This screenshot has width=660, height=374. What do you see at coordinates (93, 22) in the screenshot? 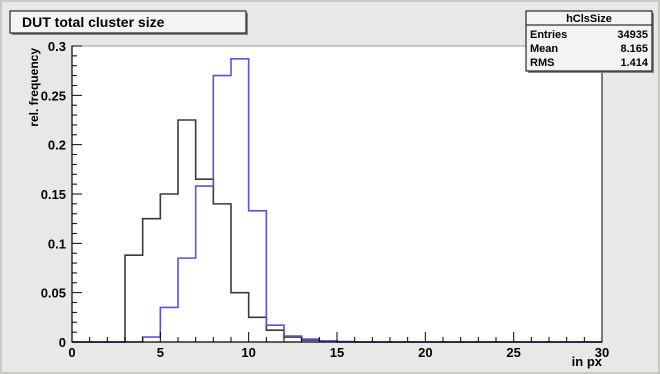
I see `chart-title: DUT total cluster size` at bounding box center [93, 22].